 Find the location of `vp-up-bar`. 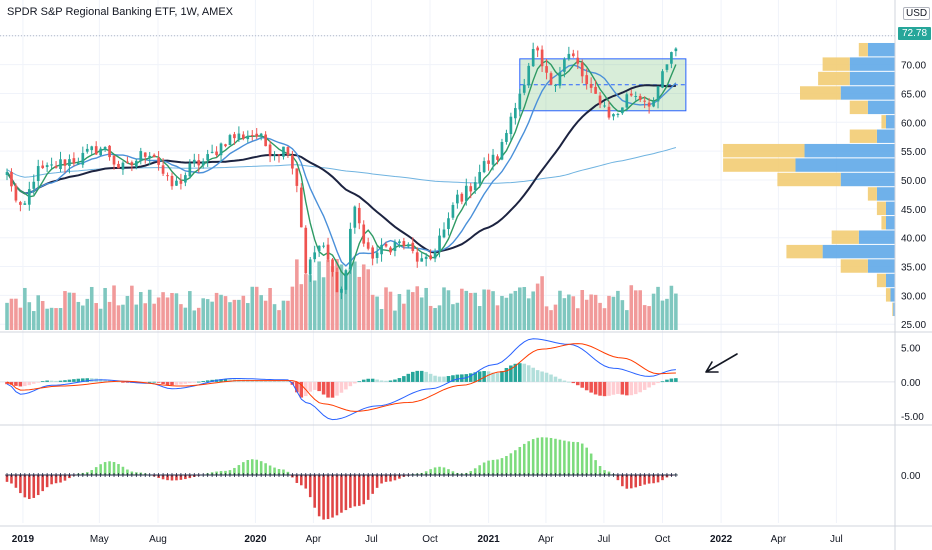

vp-up-bar is located at coordinates (890, 208).